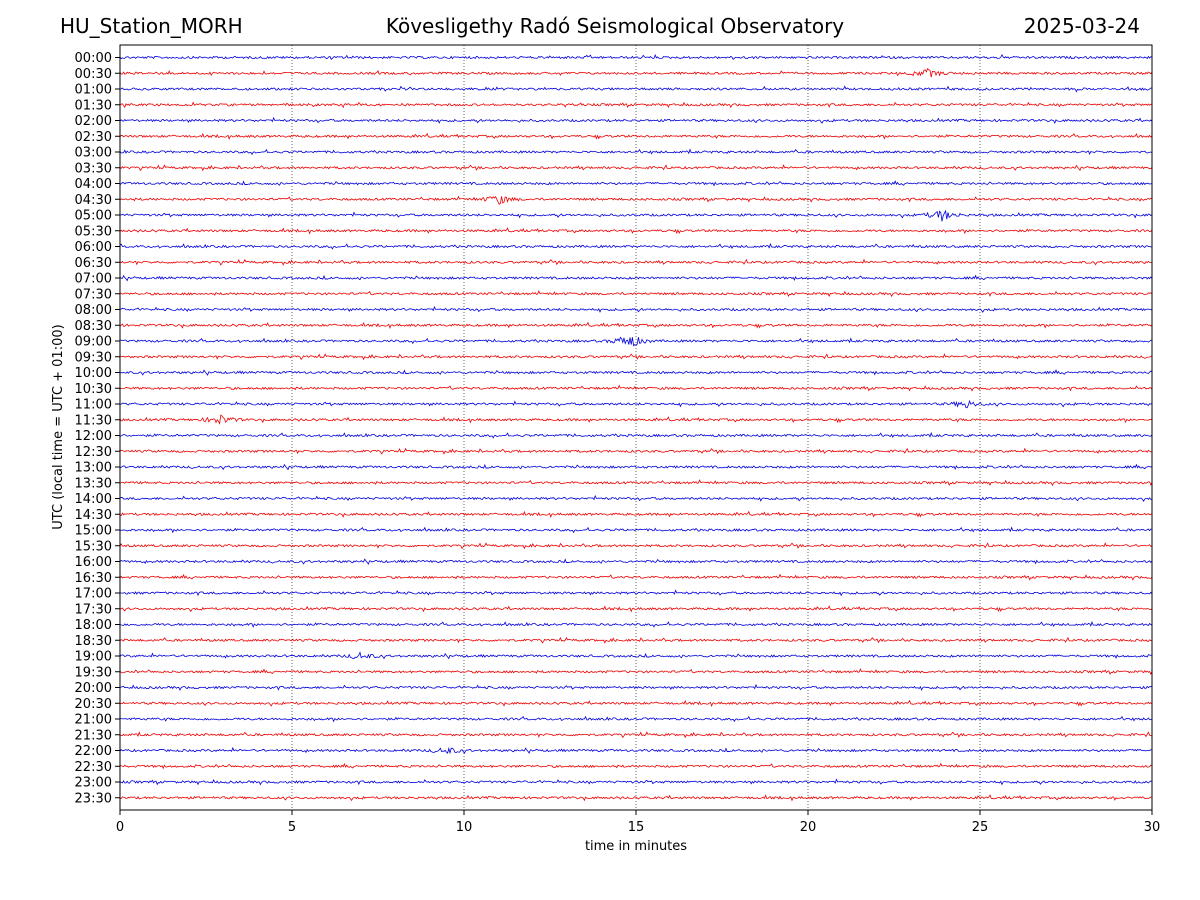 The width and height of the screenshot is (1200, 900). Describe the element at coordinates (93, 342) in the screenshot. I see `y-tick-label: 09:00` at that location.